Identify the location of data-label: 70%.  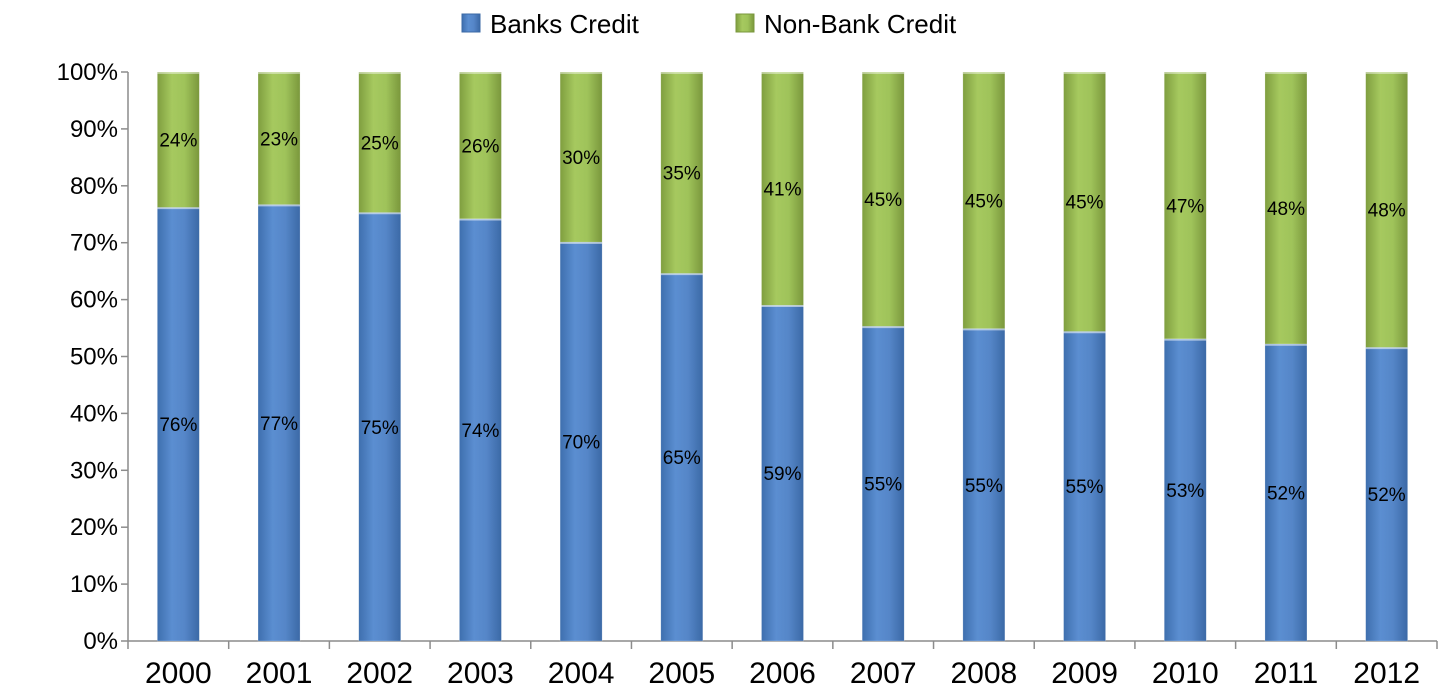
(581, 443).